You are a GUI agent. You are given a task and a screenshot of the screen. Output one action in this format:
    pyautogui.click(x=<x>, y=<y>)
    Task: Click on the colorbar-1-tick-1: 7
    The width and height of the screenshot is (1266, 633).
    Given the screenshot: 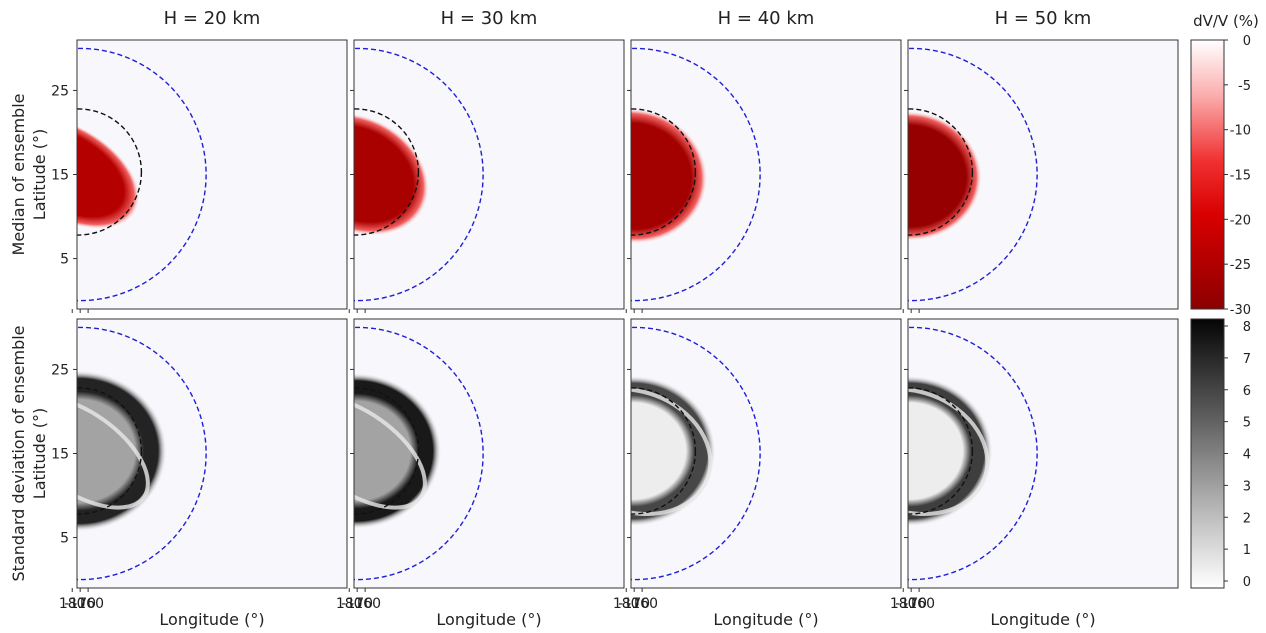 What is the action you would take?
    pyautogui.click(x=1247, y=359)
    